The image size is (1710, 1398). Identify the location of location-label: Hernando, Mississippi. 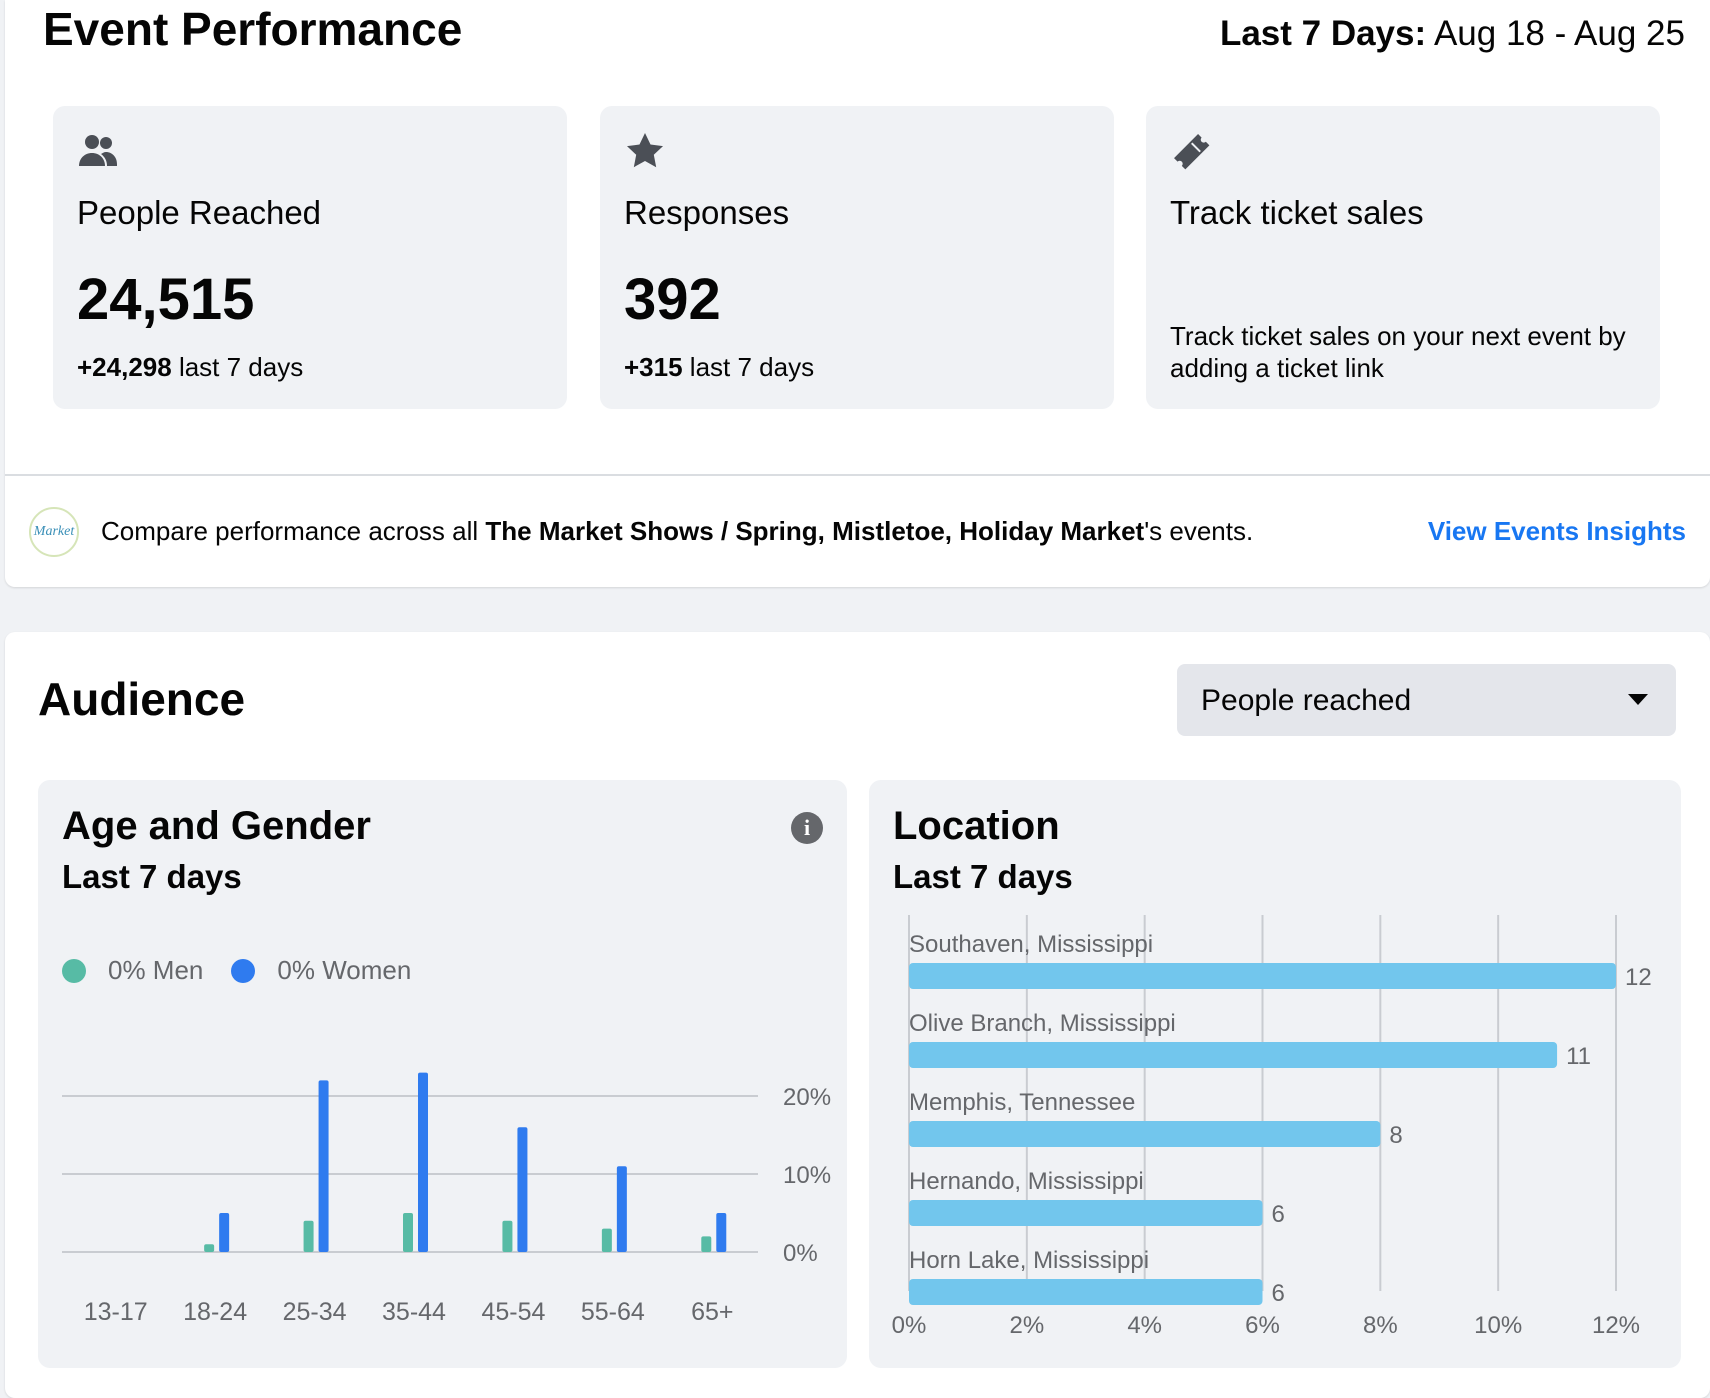
(1026, 1181).